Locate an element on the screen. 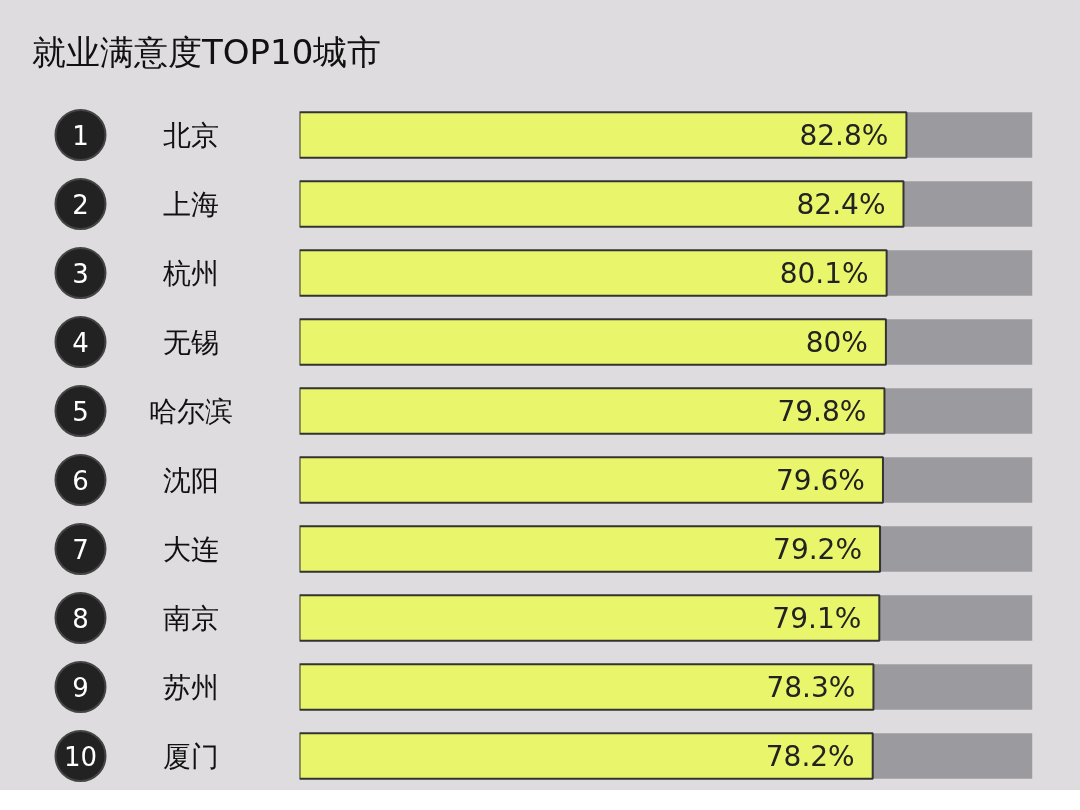 This screenshot has width=1080, height=810. data-label: 79.2% is located at coordinates (818, 549).